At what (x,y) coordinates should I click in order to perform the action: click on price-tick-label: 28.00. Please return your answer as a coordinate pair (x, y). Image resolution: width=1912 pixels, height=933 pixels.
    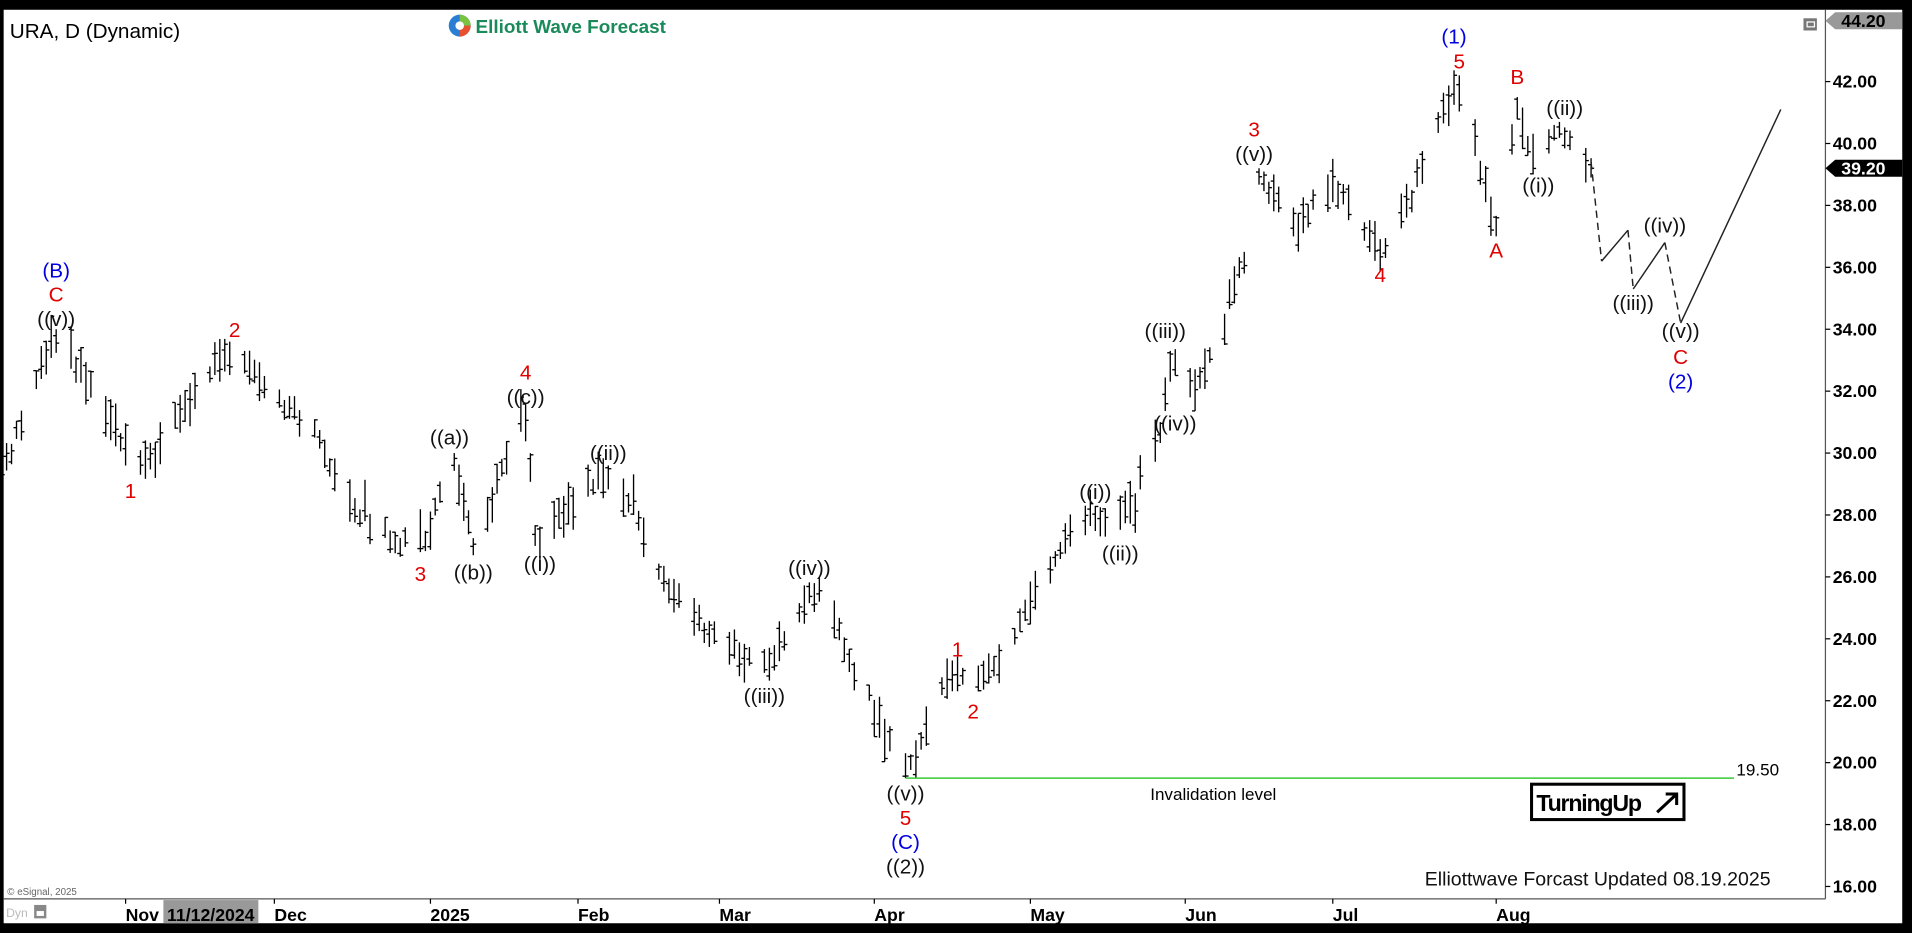
    Looking at the image, I should click on (1855, 515).